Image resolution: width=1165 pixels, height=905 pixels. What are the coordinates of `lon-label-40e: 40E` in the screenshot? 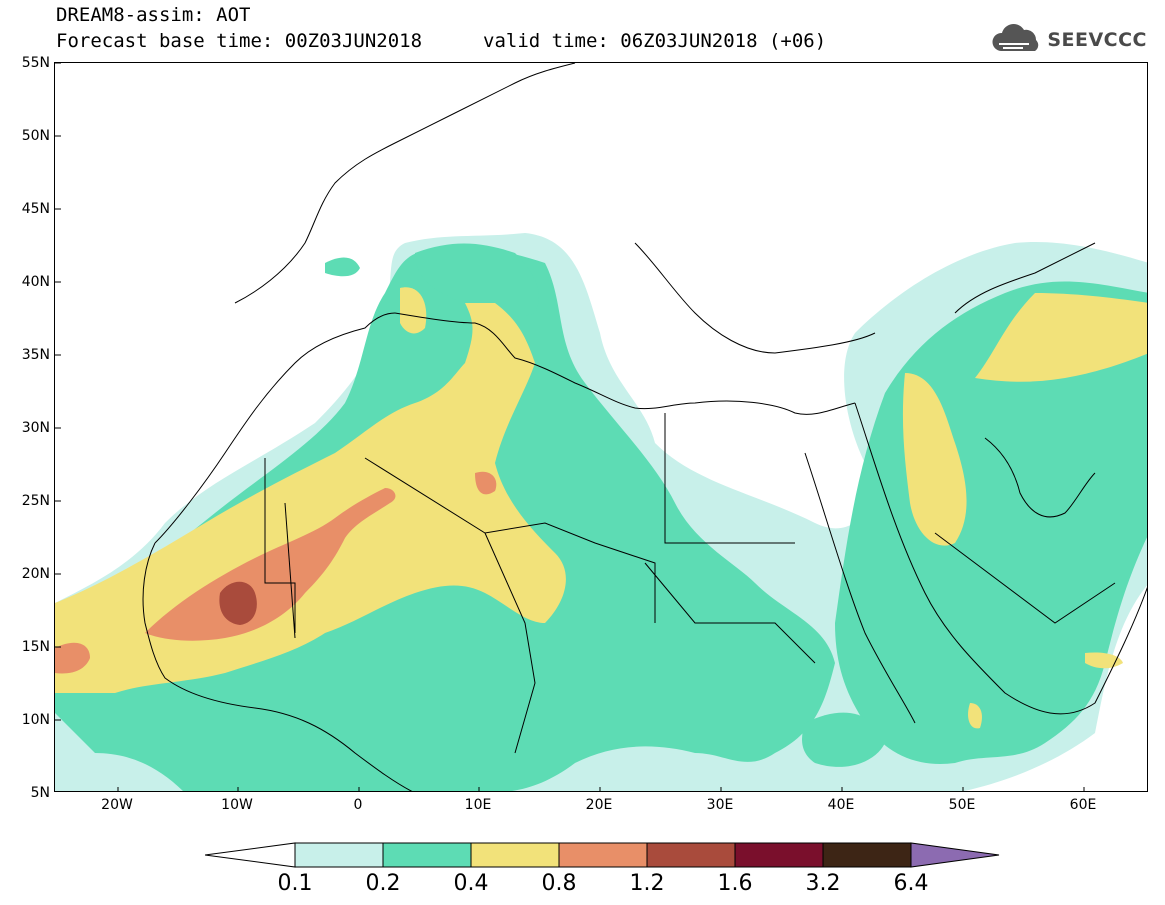 It's located at (841, 805).